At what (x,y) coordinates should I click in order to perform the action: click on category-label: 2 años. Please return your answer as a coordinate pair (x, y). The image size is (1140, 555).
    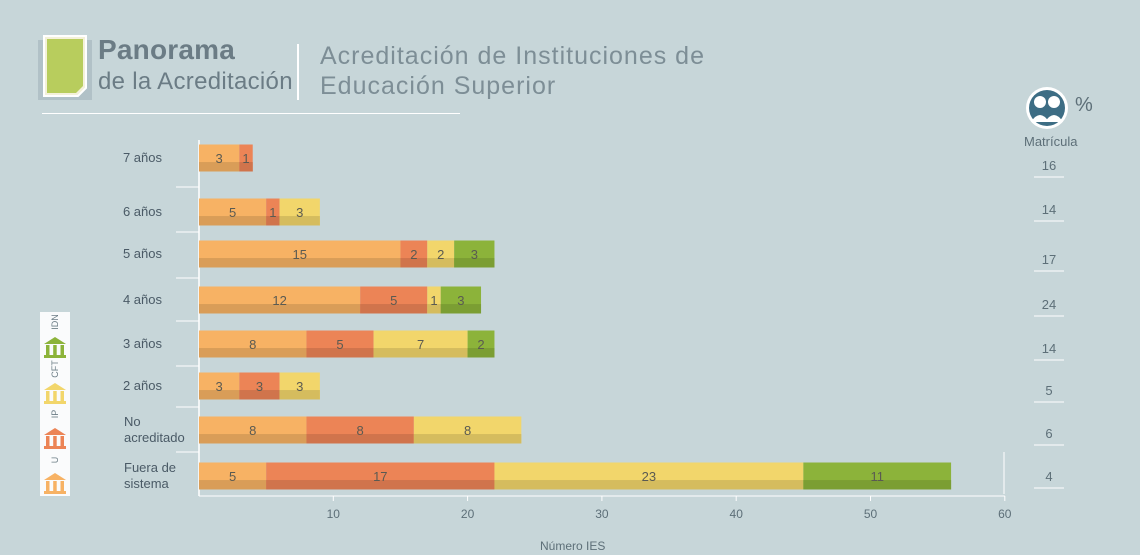
    Looking at the image, I should click on (143, 385).